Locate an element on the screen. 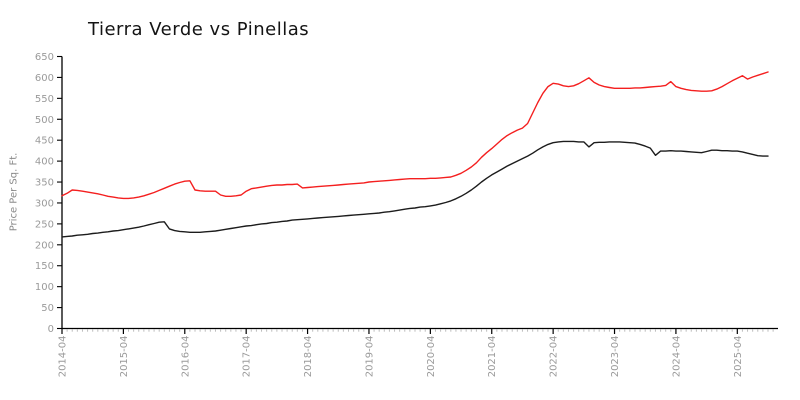  y-tick-label: 150 is located at coordinates (44, 266).